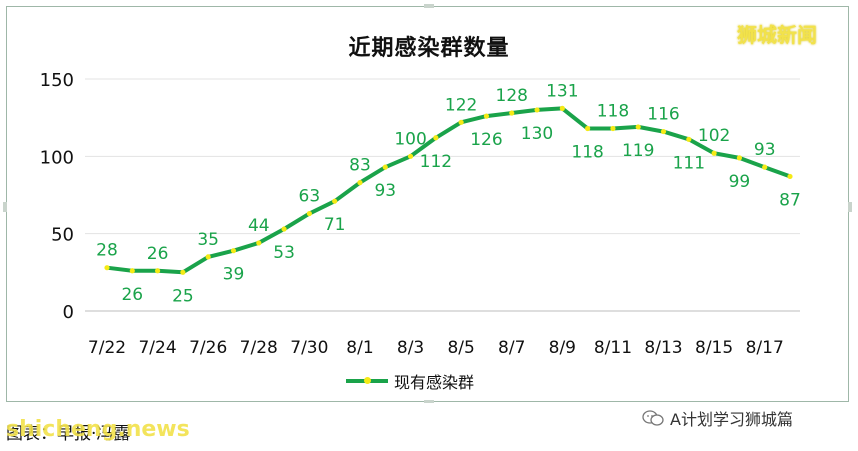  What do you see at coordinates (367, 380) in the screenshot?
I see `legend-swatch` at bounding box center [367, 380].